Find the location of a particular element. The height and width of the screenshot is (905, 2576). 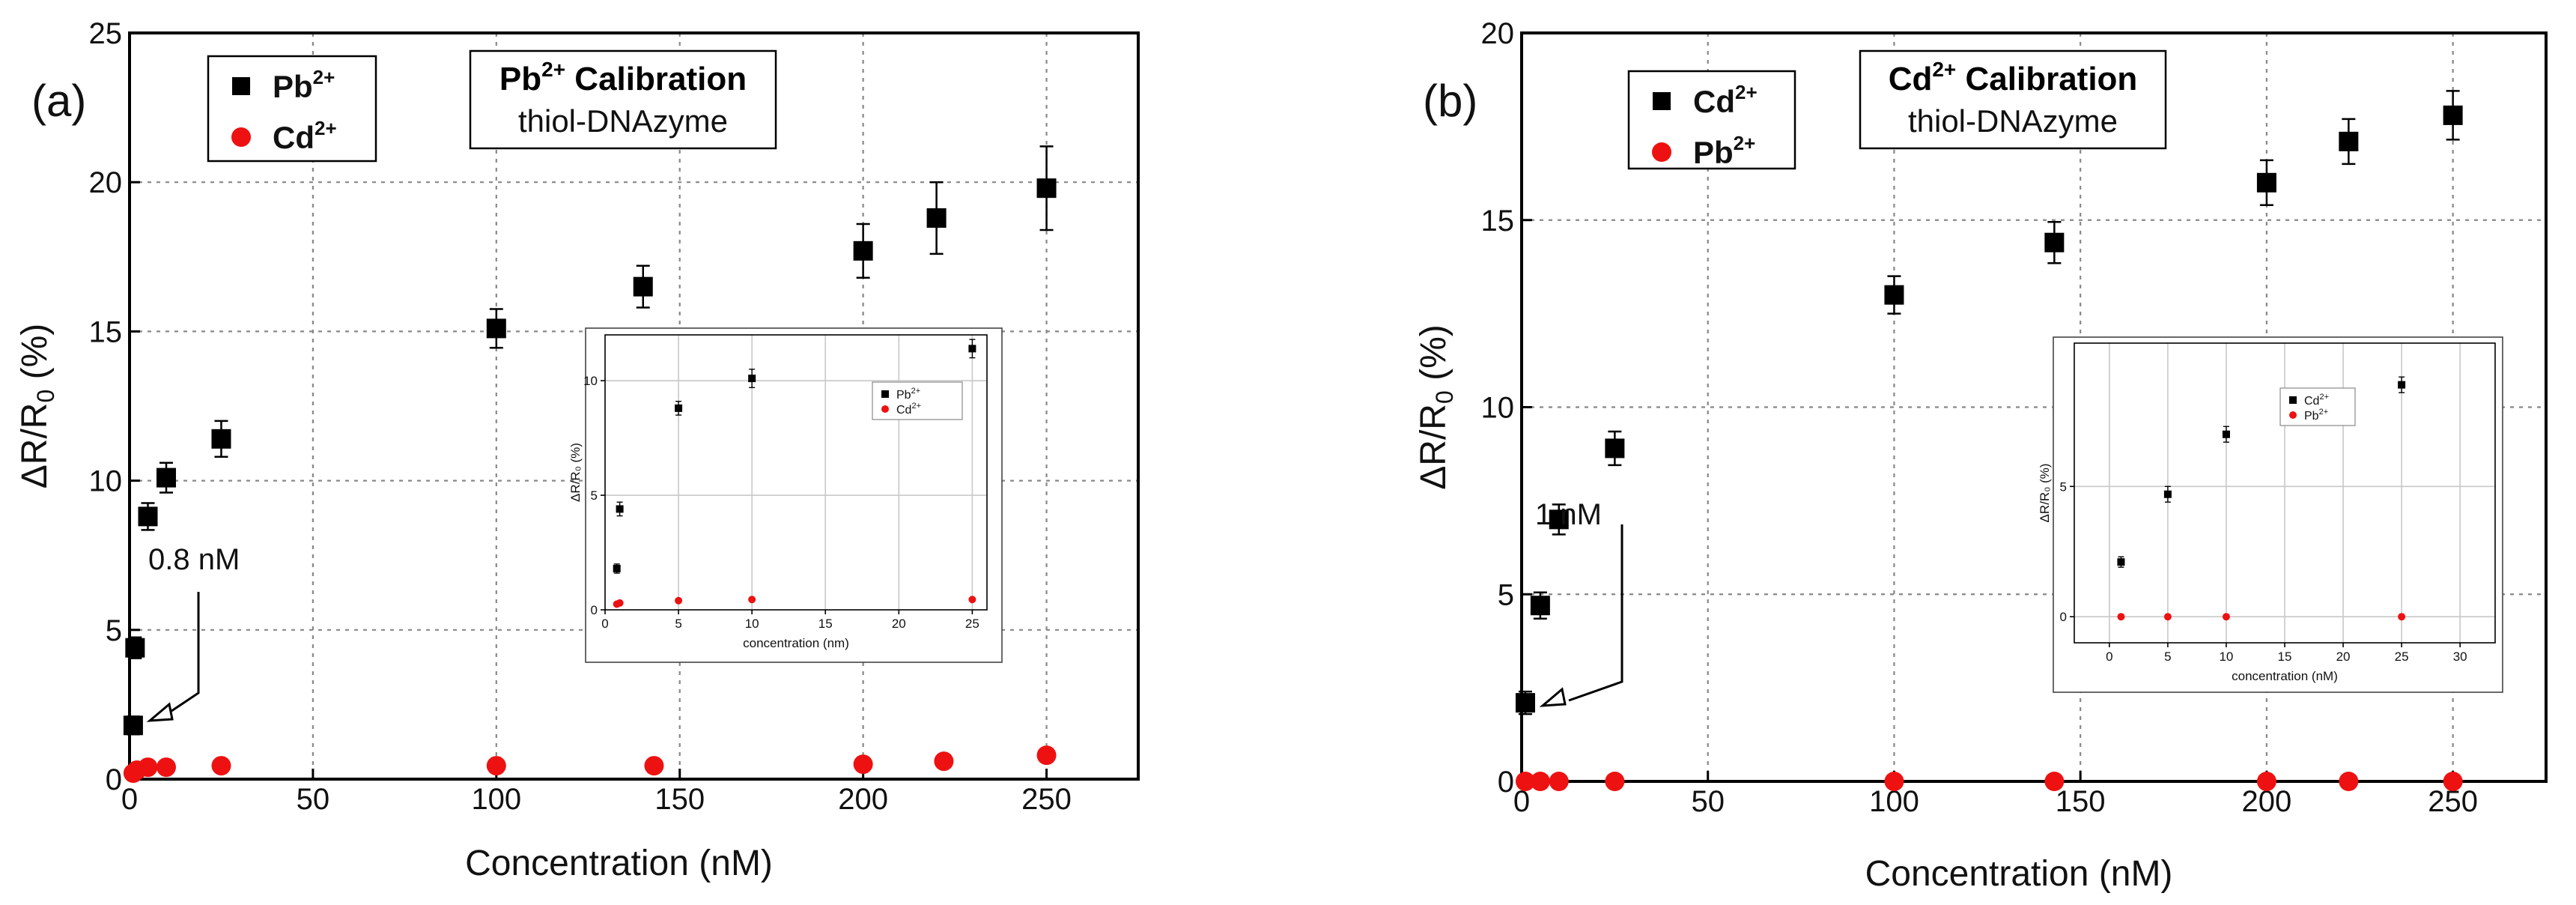

x-tick-label: 250 is located at coordinates (1046, 800).